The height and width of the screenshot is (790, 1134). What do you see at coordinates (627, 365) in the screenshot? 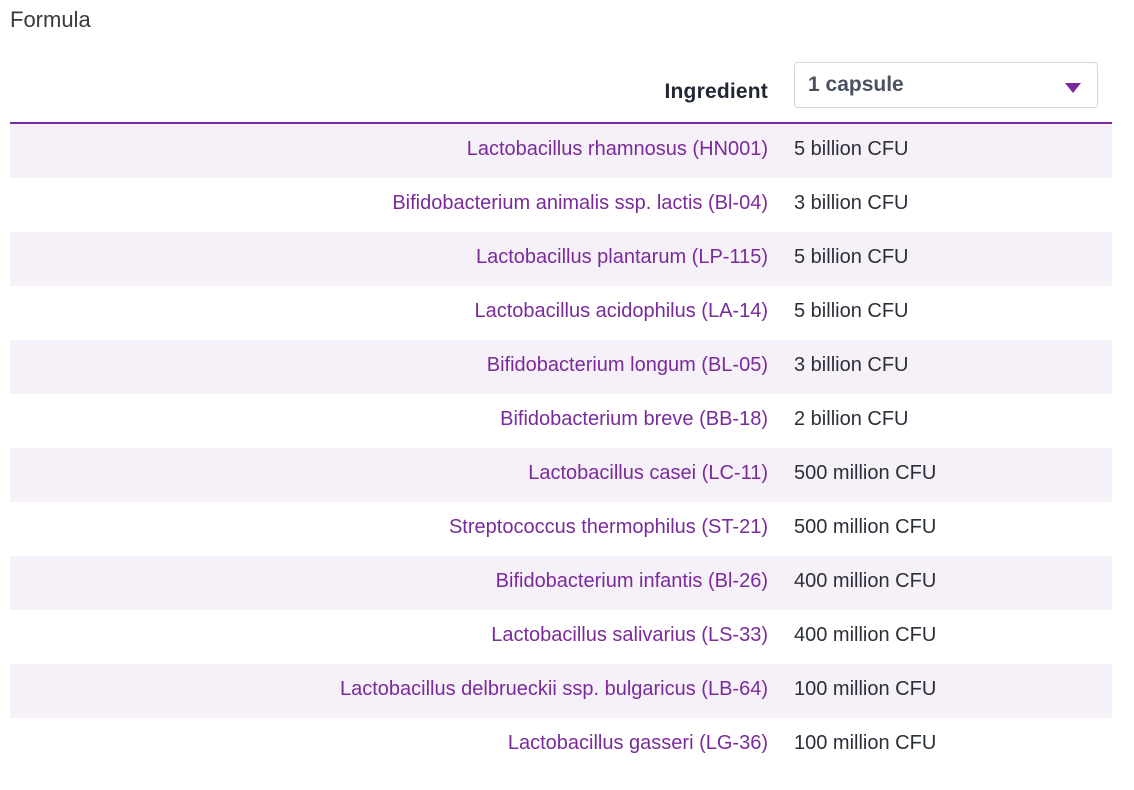
I see `ingredient-link: Bifidobacterium longum (BL-05)` at bounding box center [627, 365].